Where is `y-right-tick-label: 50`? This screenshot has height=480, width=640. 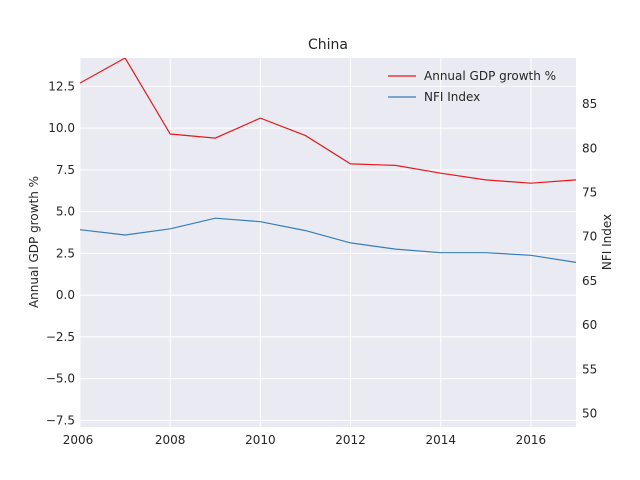 y-right-tick-label: 50 is located at coordinates (589, 414).